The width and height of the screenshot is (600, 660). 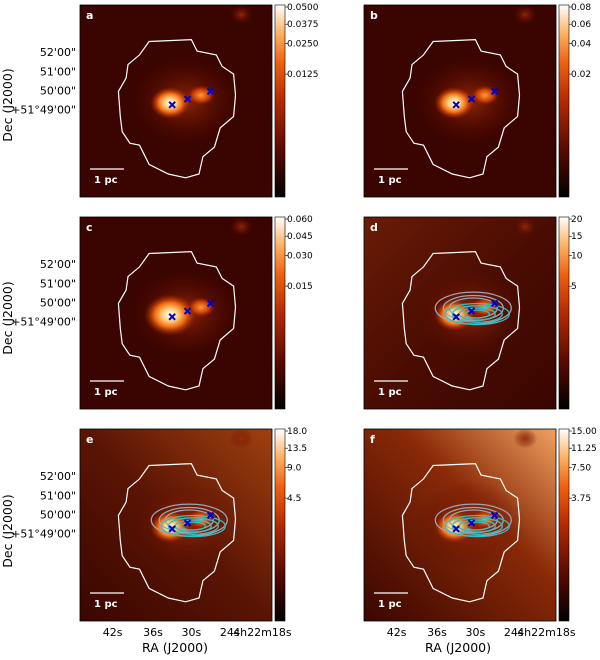 I want to click on colorbar-tick-label: 10, so click(x=577, y=256).